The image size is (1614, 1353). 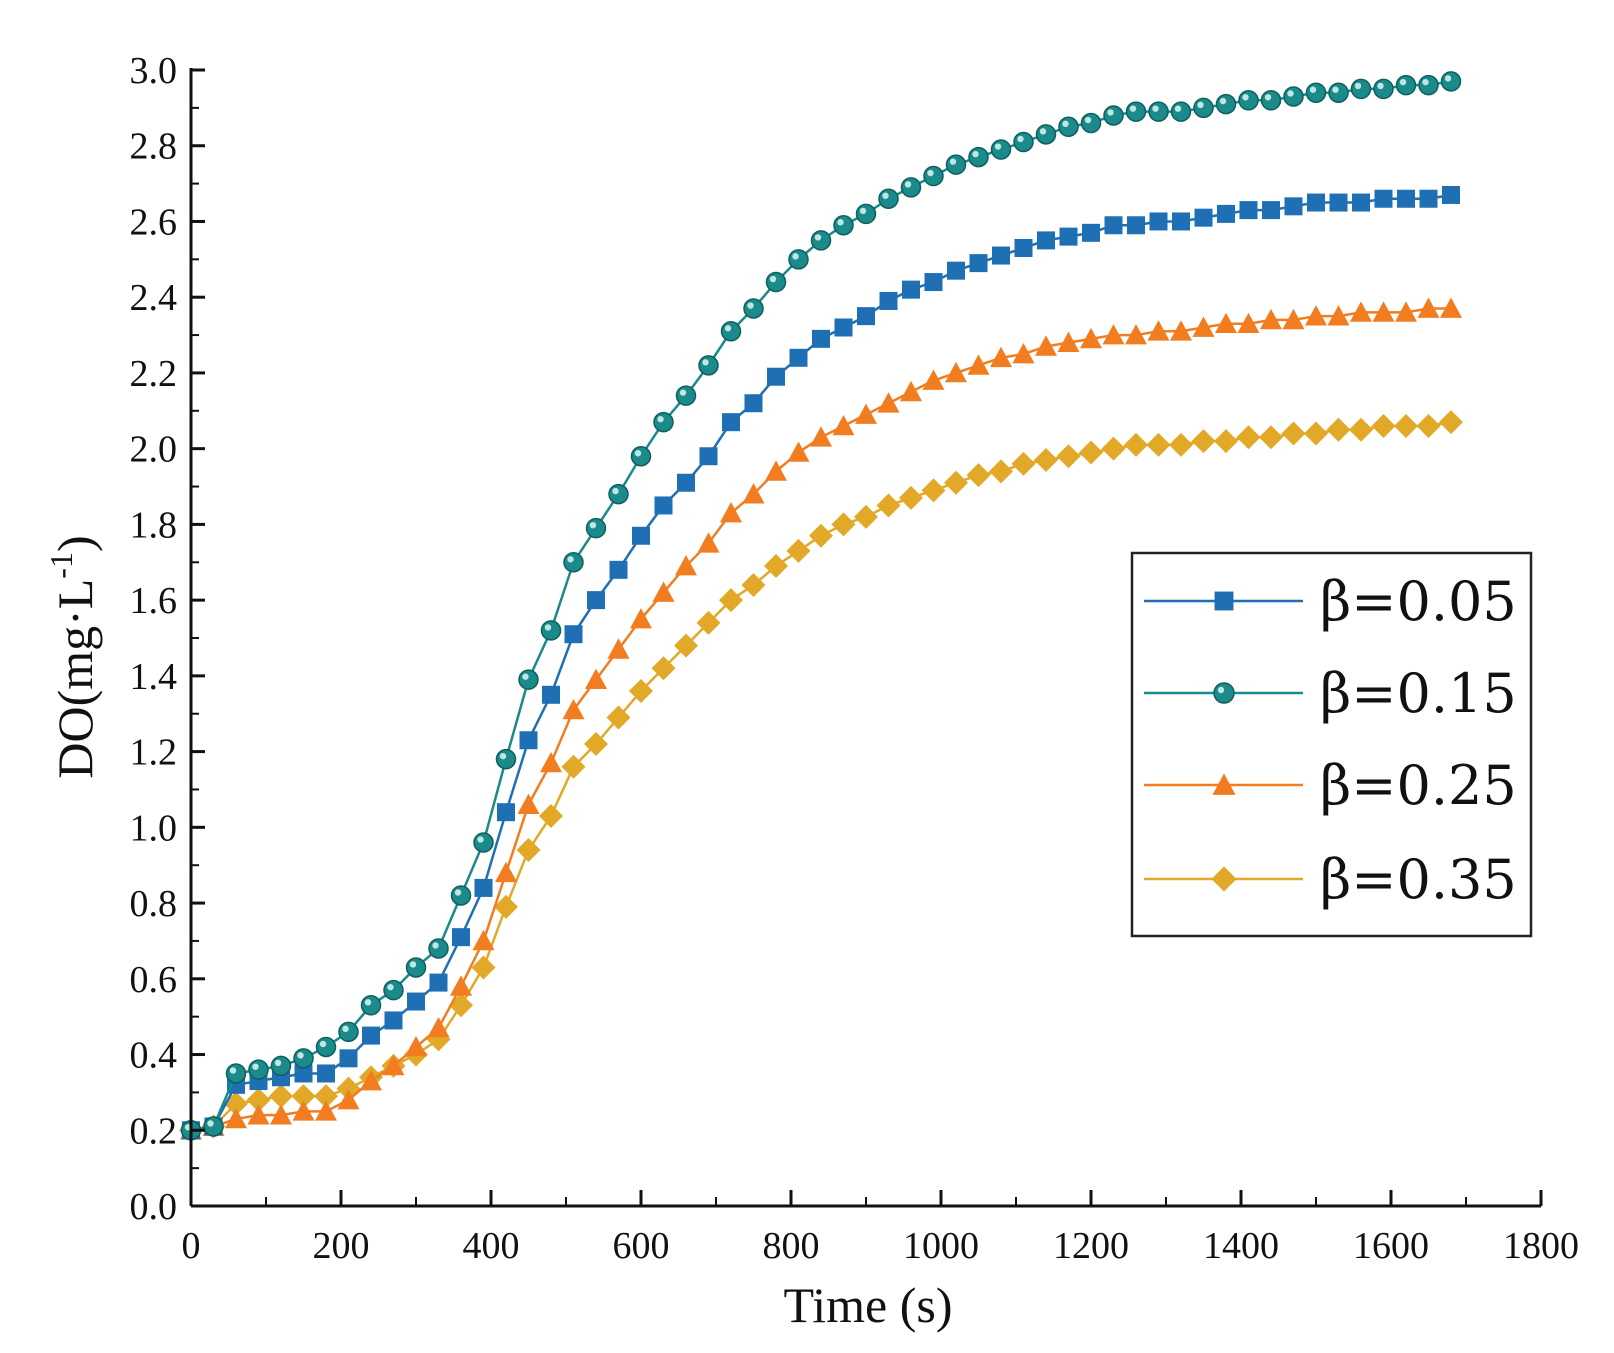 What do you see at coordinates (154, 222) in the screenshot?
I see `y-tick-label: 2.6` at bounding box center [154, 222].